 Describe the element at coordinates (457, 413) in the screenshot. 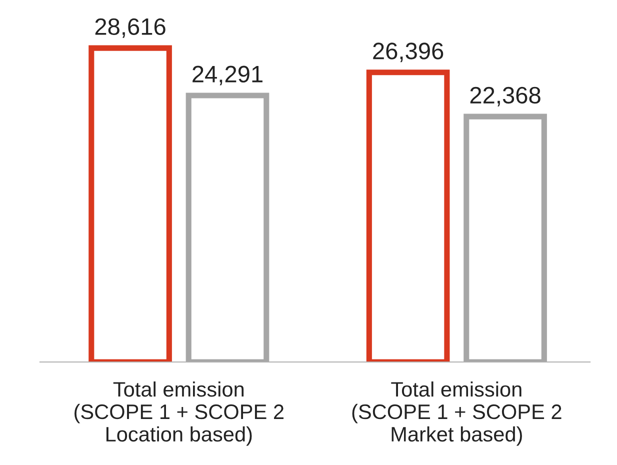

I see `x-tick-label: Total emission (SCOPE 1 + SCOPE 2 Market based)` at that location.